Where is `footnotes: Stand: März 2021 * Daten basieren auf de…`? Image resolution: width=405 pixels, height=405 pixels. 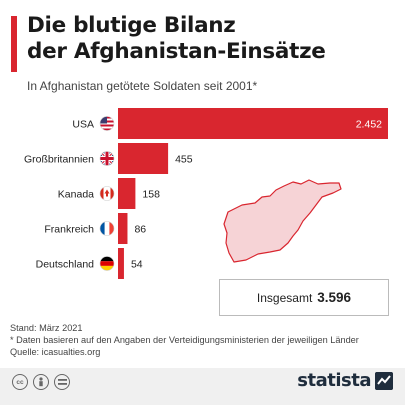 footnotes: Stand: März 2021 * Daten basieren auf de… is located at coordinates (184, 340).